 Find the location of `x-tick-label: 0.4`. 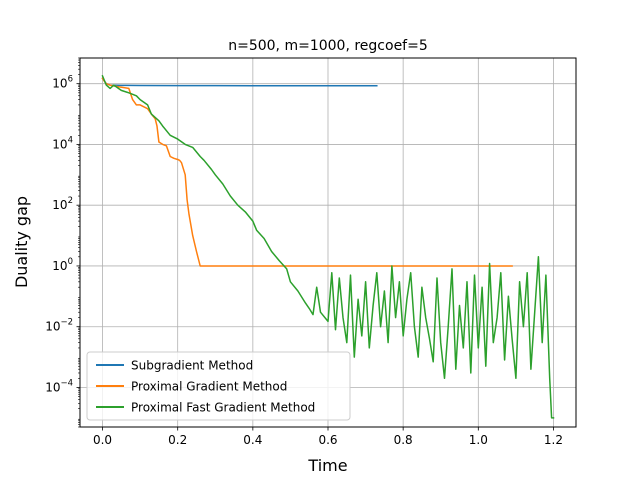

x-tick-label: 0.4 is located at coordinates (252, 440).